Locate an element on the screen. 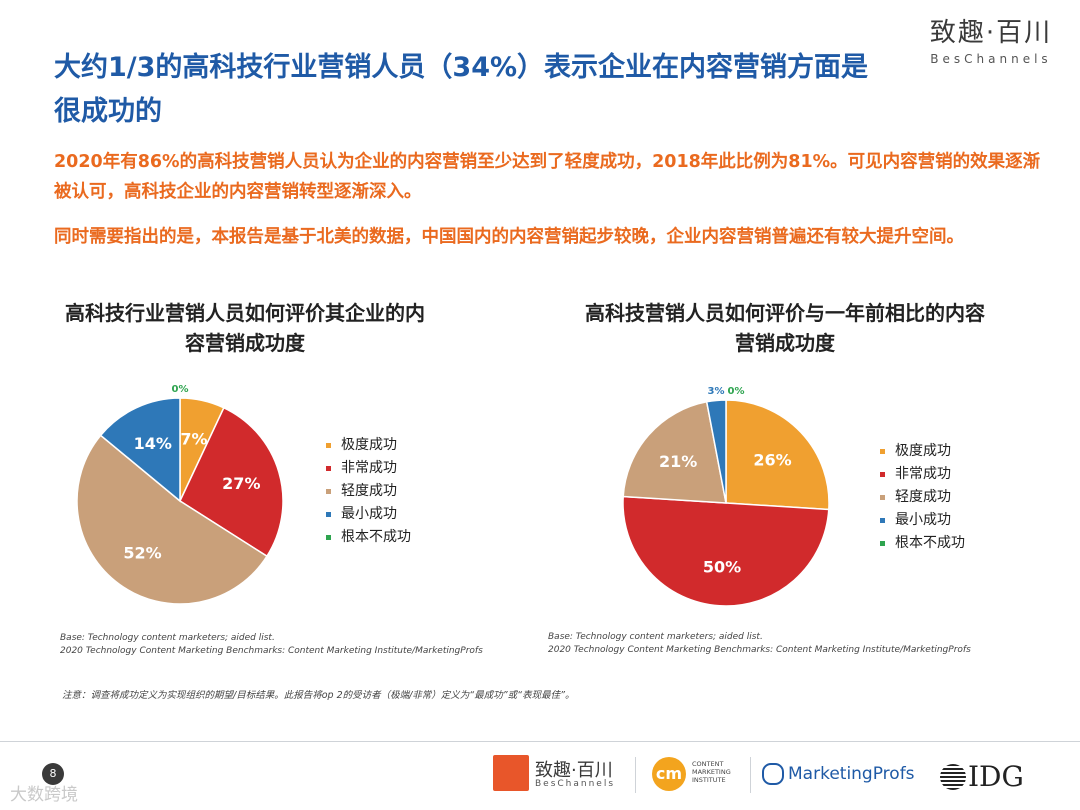 This screenshot has height=810, width=1080. marketingprofs-icon is located at coordinates (773, 774).